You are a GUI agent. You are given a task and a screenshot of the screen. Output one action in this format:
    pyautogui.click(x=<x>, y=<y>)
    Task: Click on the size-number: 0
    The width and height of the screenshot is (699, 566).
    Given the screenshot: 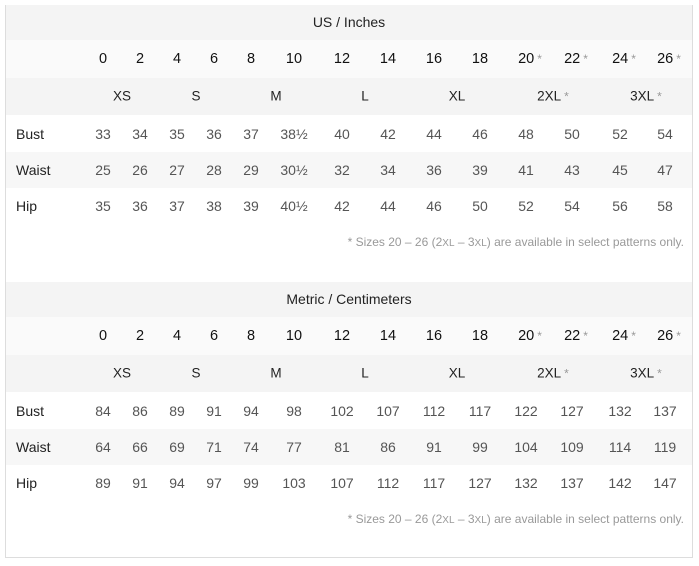 What is the action you would take?
    pyautogui.click(x=103, y=59)
    